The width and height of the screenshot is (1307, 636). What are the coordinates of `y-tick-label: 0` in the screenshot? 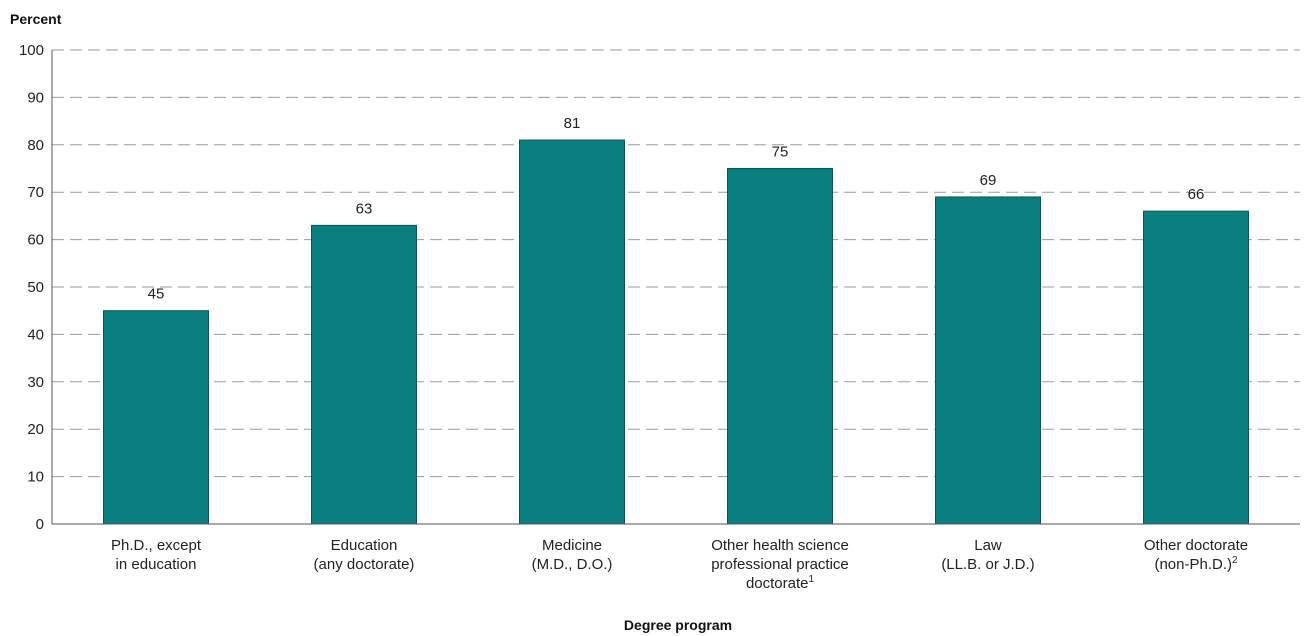 It's located at (40, 524).